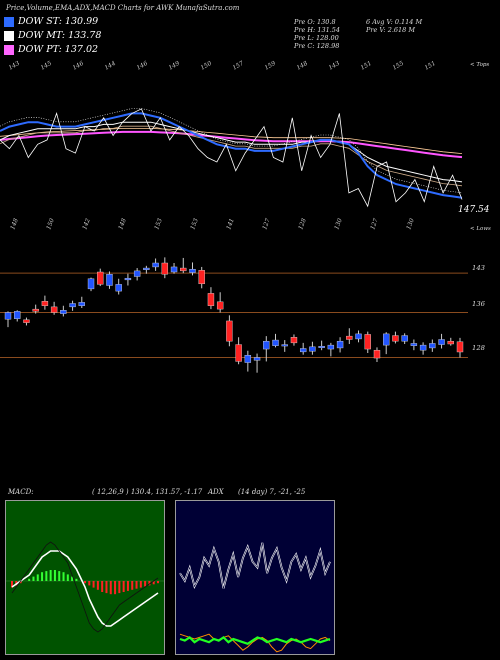 Image resolution: width=500 pixels, height=660 pixels. What do you see at coordinates (207, 66) in the screenshot?
I see `tops-label: 150` at bounding box center [207, 66].